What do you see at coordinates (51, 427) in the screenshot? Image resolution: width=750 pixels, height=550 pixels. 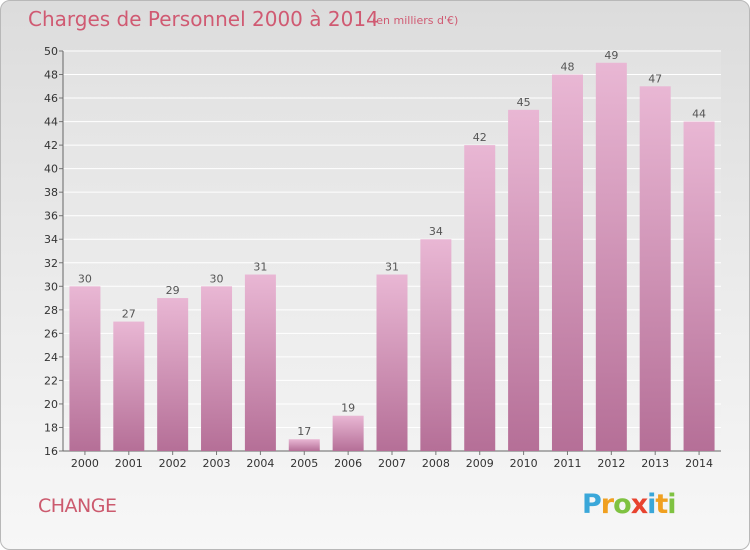 I see `y-tick-label: 18` at bounding box center [51, 427].